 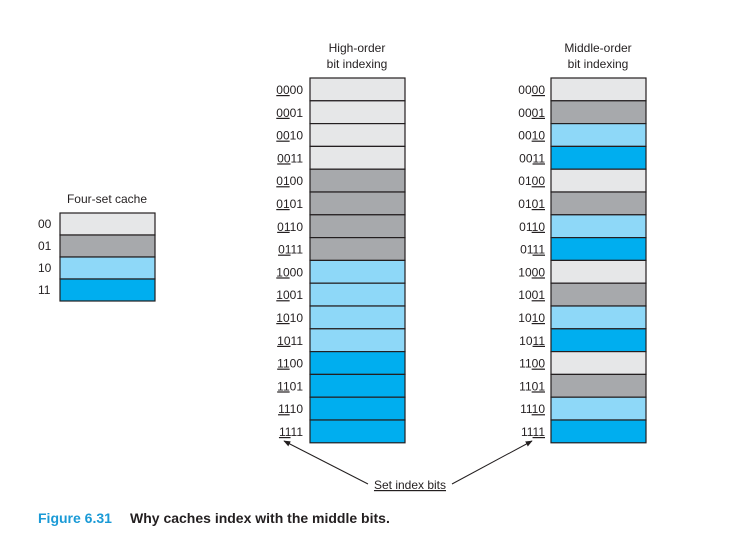 I want to click on high-order-address-label: 1010, so click(x=289, y=318).